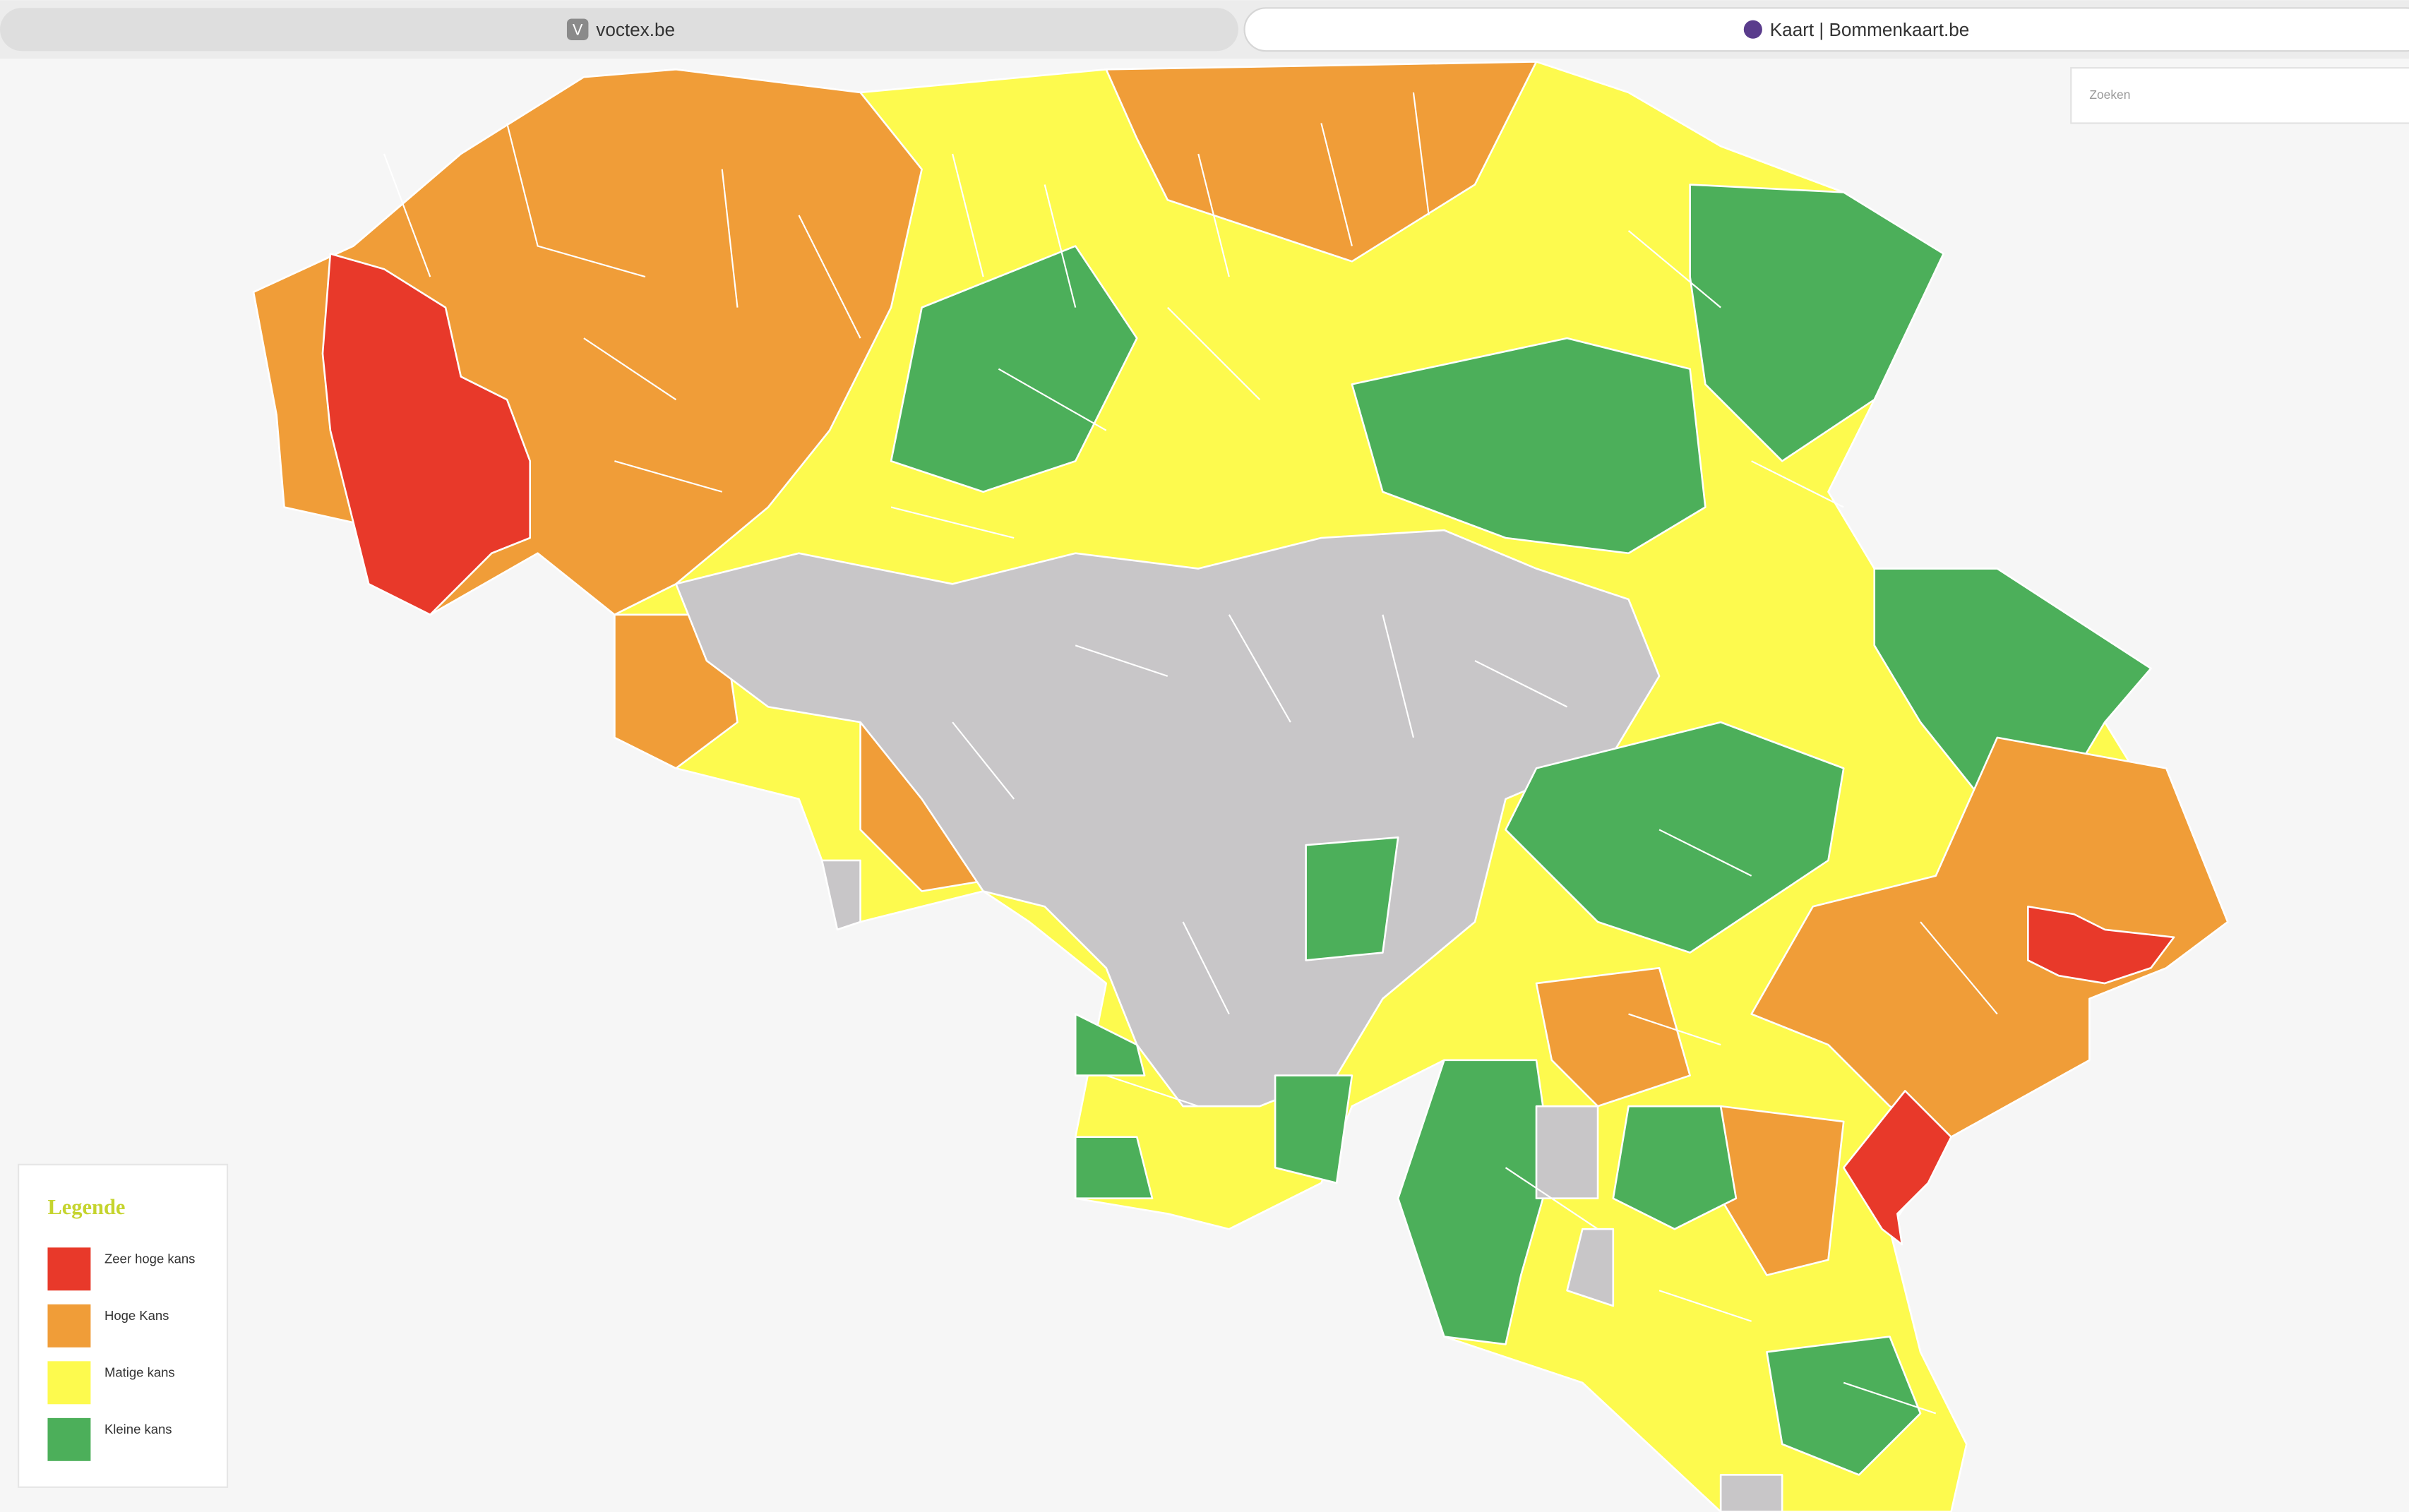 This screenshot has width=2409, height=1512. I want to click on legend-label: Hoge Kans, so click(136, 1315).